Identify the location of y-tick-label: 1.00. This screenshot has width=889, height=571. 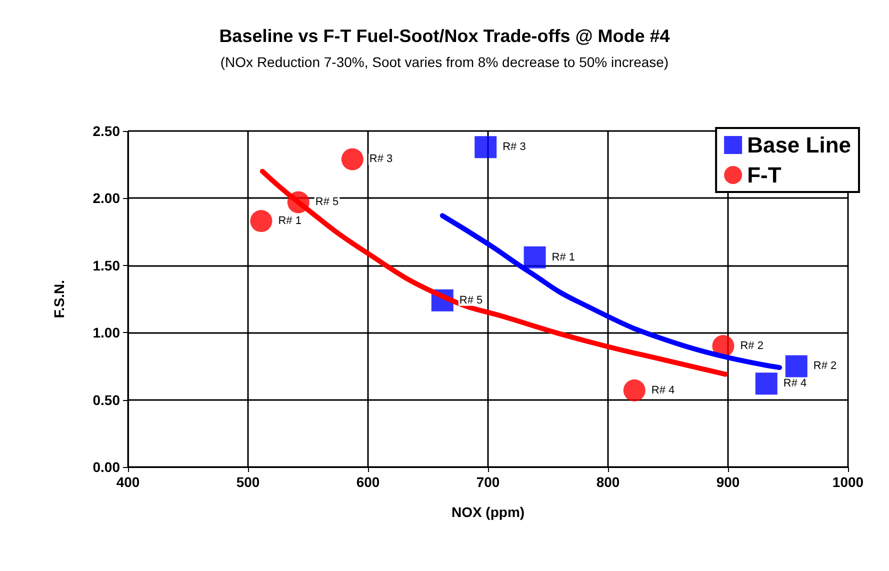
(106, 332).